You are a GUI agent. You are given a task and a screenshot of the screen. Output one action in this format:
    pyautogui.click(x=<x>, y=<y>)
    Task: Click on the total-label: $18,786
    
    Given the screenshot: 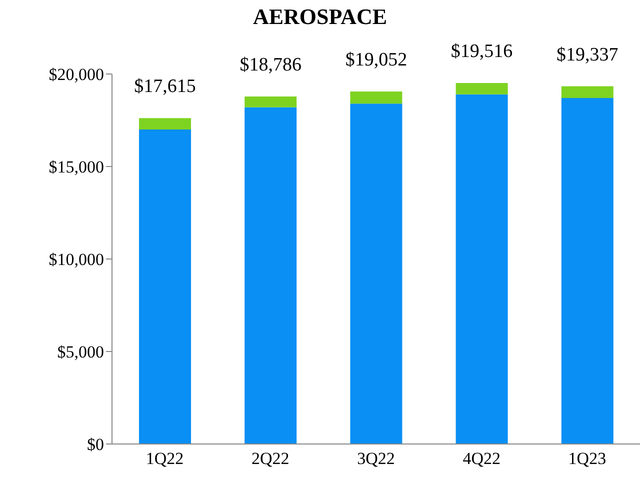 What is the action you would take?
    pyautogui.click(x=271, y=65)
    